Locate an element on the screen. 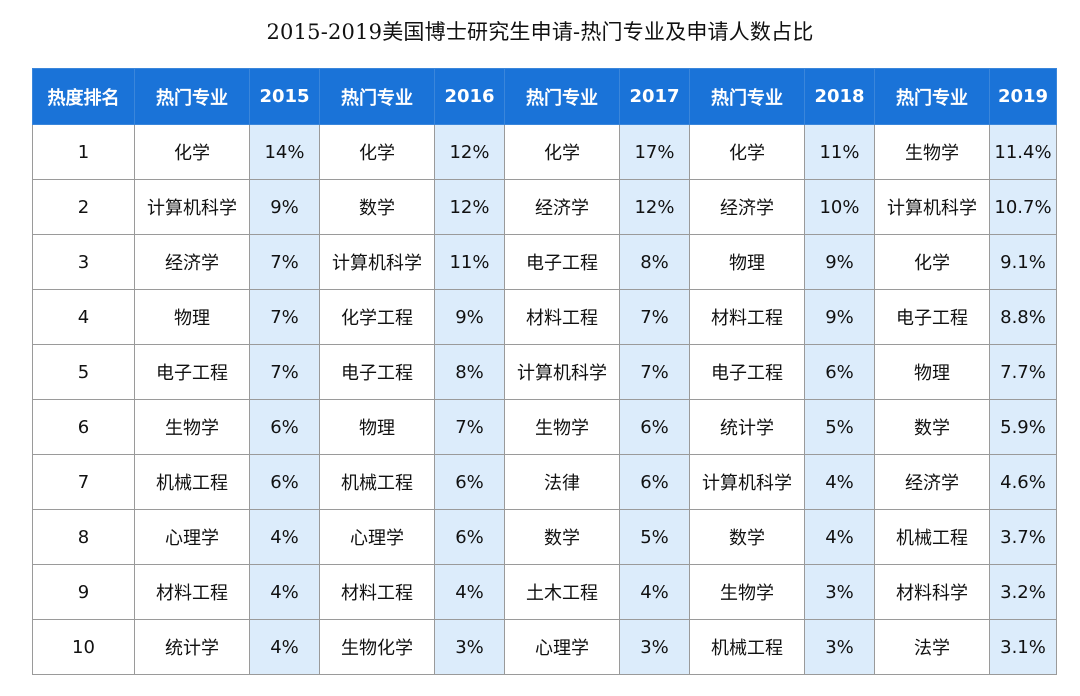  percentage-cell: 14% is located at coordinates (284, 152).